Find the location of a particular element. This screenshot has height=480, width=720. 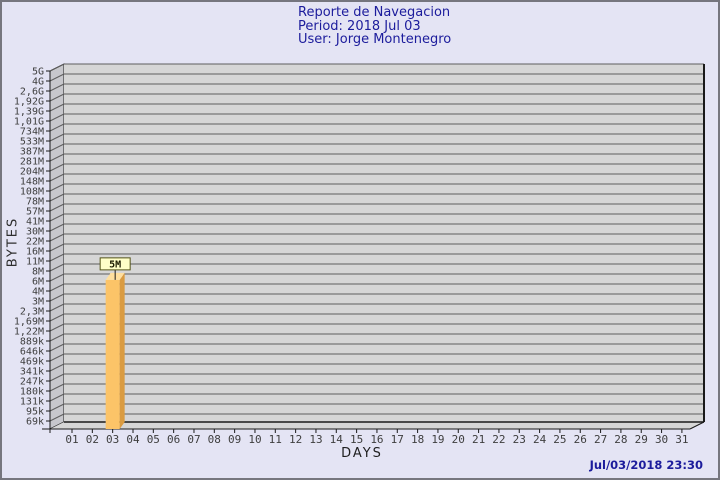

x-tick-label: 22 is located at coordinates (498, 439).